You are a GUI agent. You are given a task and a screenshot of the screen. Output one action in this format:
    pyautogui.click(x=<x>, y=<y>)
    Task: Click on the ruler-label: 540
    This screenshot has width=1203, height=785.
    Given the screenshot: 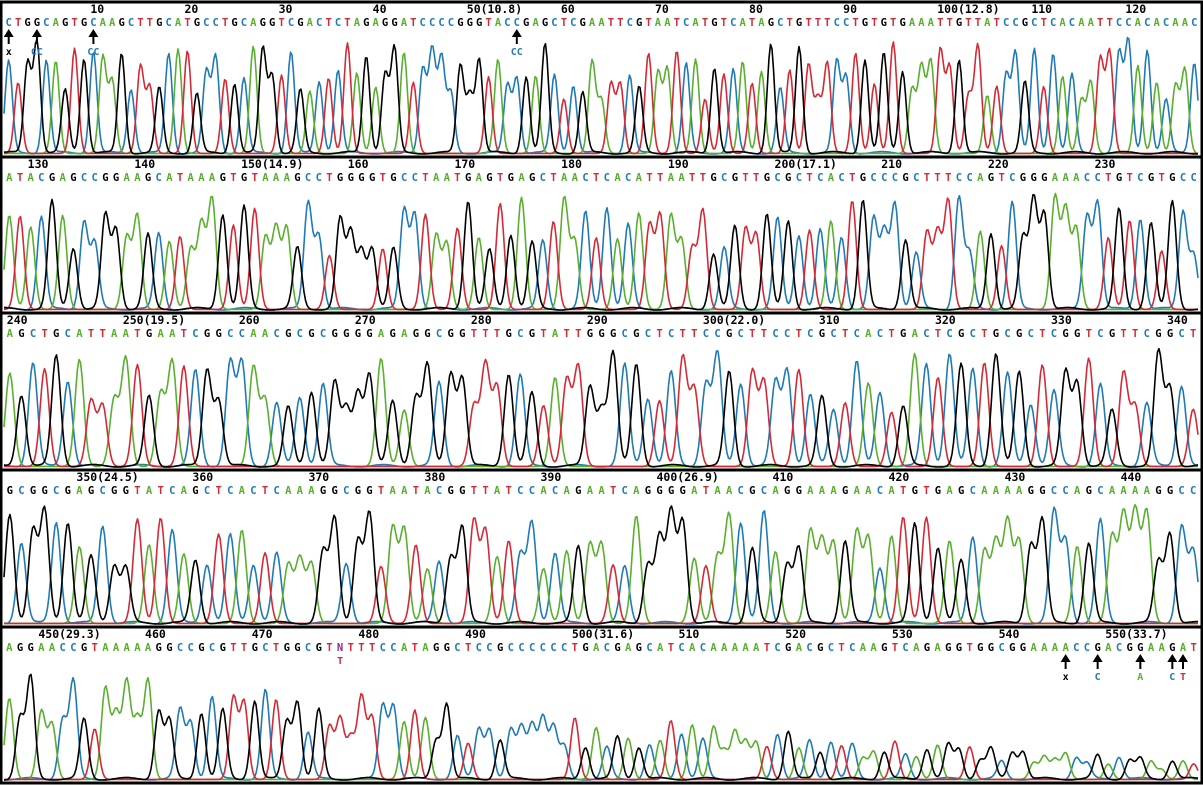 What is the action you would take?
    pyautogui.click(x=1009, y=634)
    